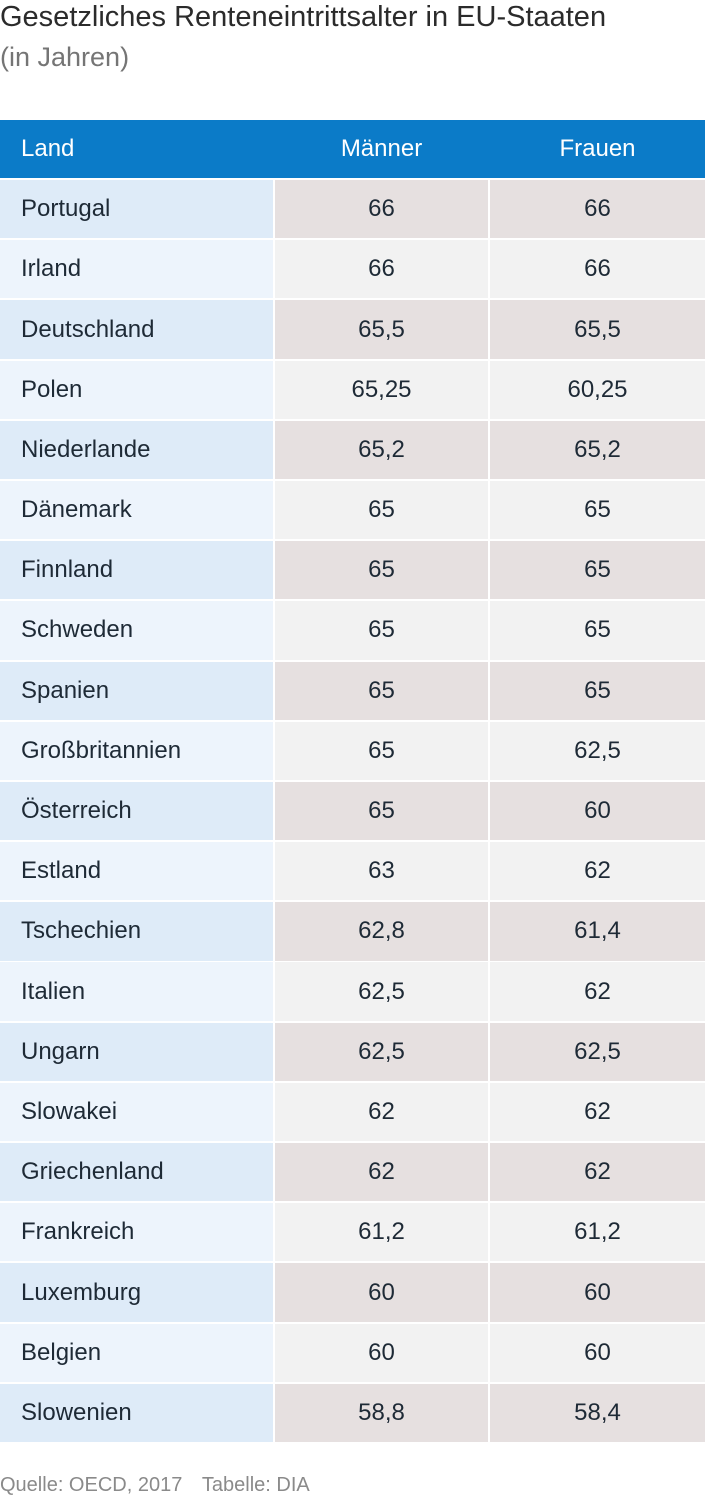 The image size is (705, 1500). I want to click on column-header-land: Land, so click(48, 148).